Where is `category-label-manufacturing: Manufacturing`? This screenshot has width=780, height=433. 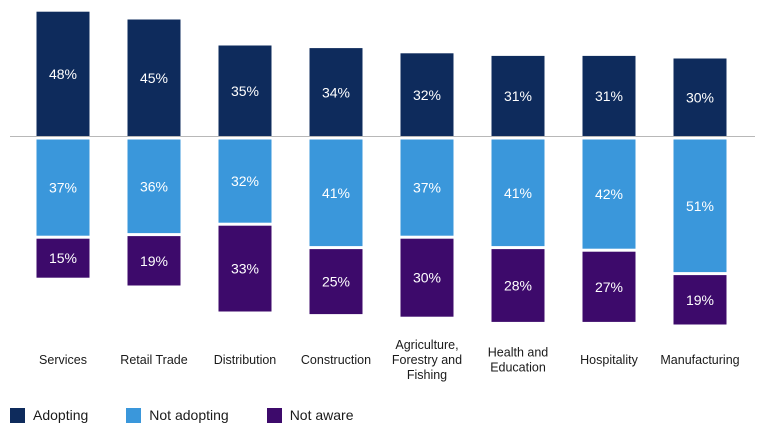
category-label-manufacturing: Manufacturing is located at coordinates (699, 360).